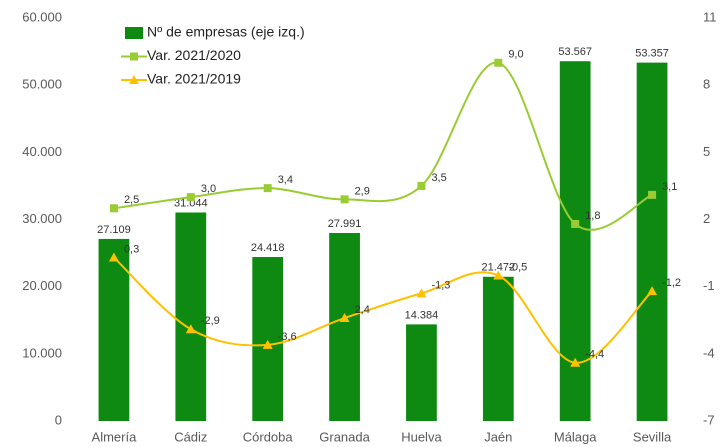 The image size is (724, 447). What do you see at coordinates (114, 230) in the screenshot?
I see `data-label: 27.109` at bounding box center [114, 230].